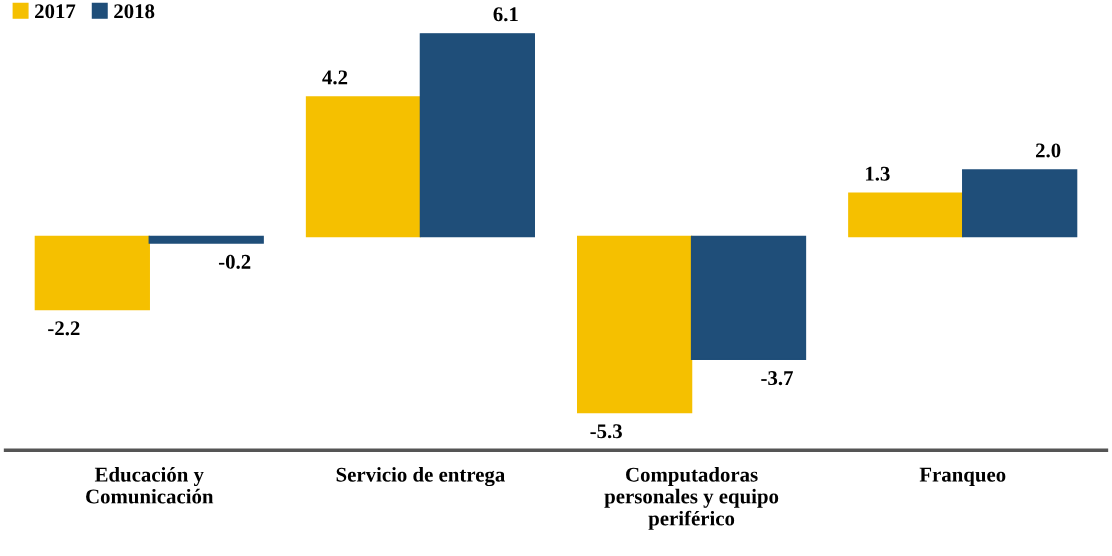 This screenshot has width=1112, height=556. What do you see at coordinates (64, 328) in the screenshot?
I see `data-label: -2.2` at bounding box center [64, 328].